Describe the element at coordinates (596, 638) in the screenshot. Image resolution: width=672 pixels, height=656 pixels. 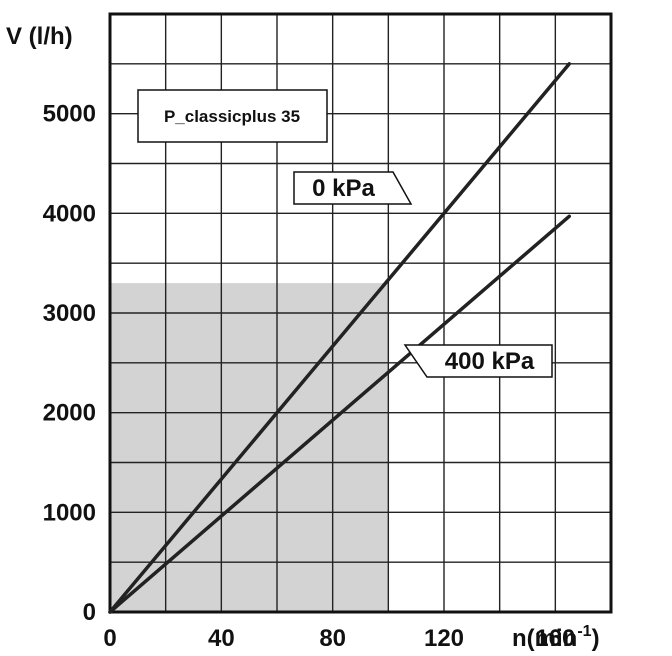
I see `x-axis-title-close: )` at that location.